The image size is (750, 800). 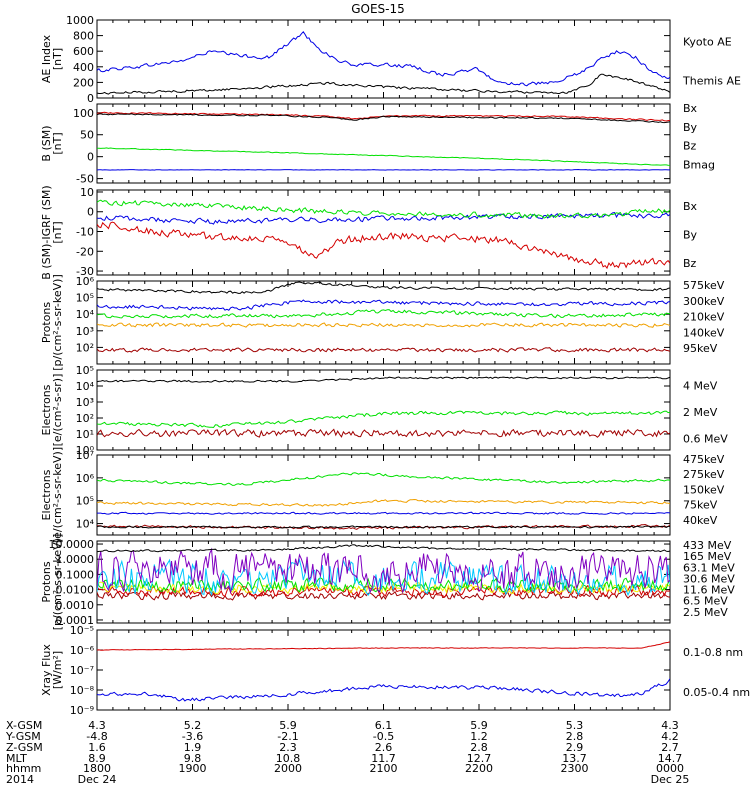 What do you see at coordinates (85, 179) in the screenshot?
I see `y-tick-label: -50` at bounding box center [85, 179].